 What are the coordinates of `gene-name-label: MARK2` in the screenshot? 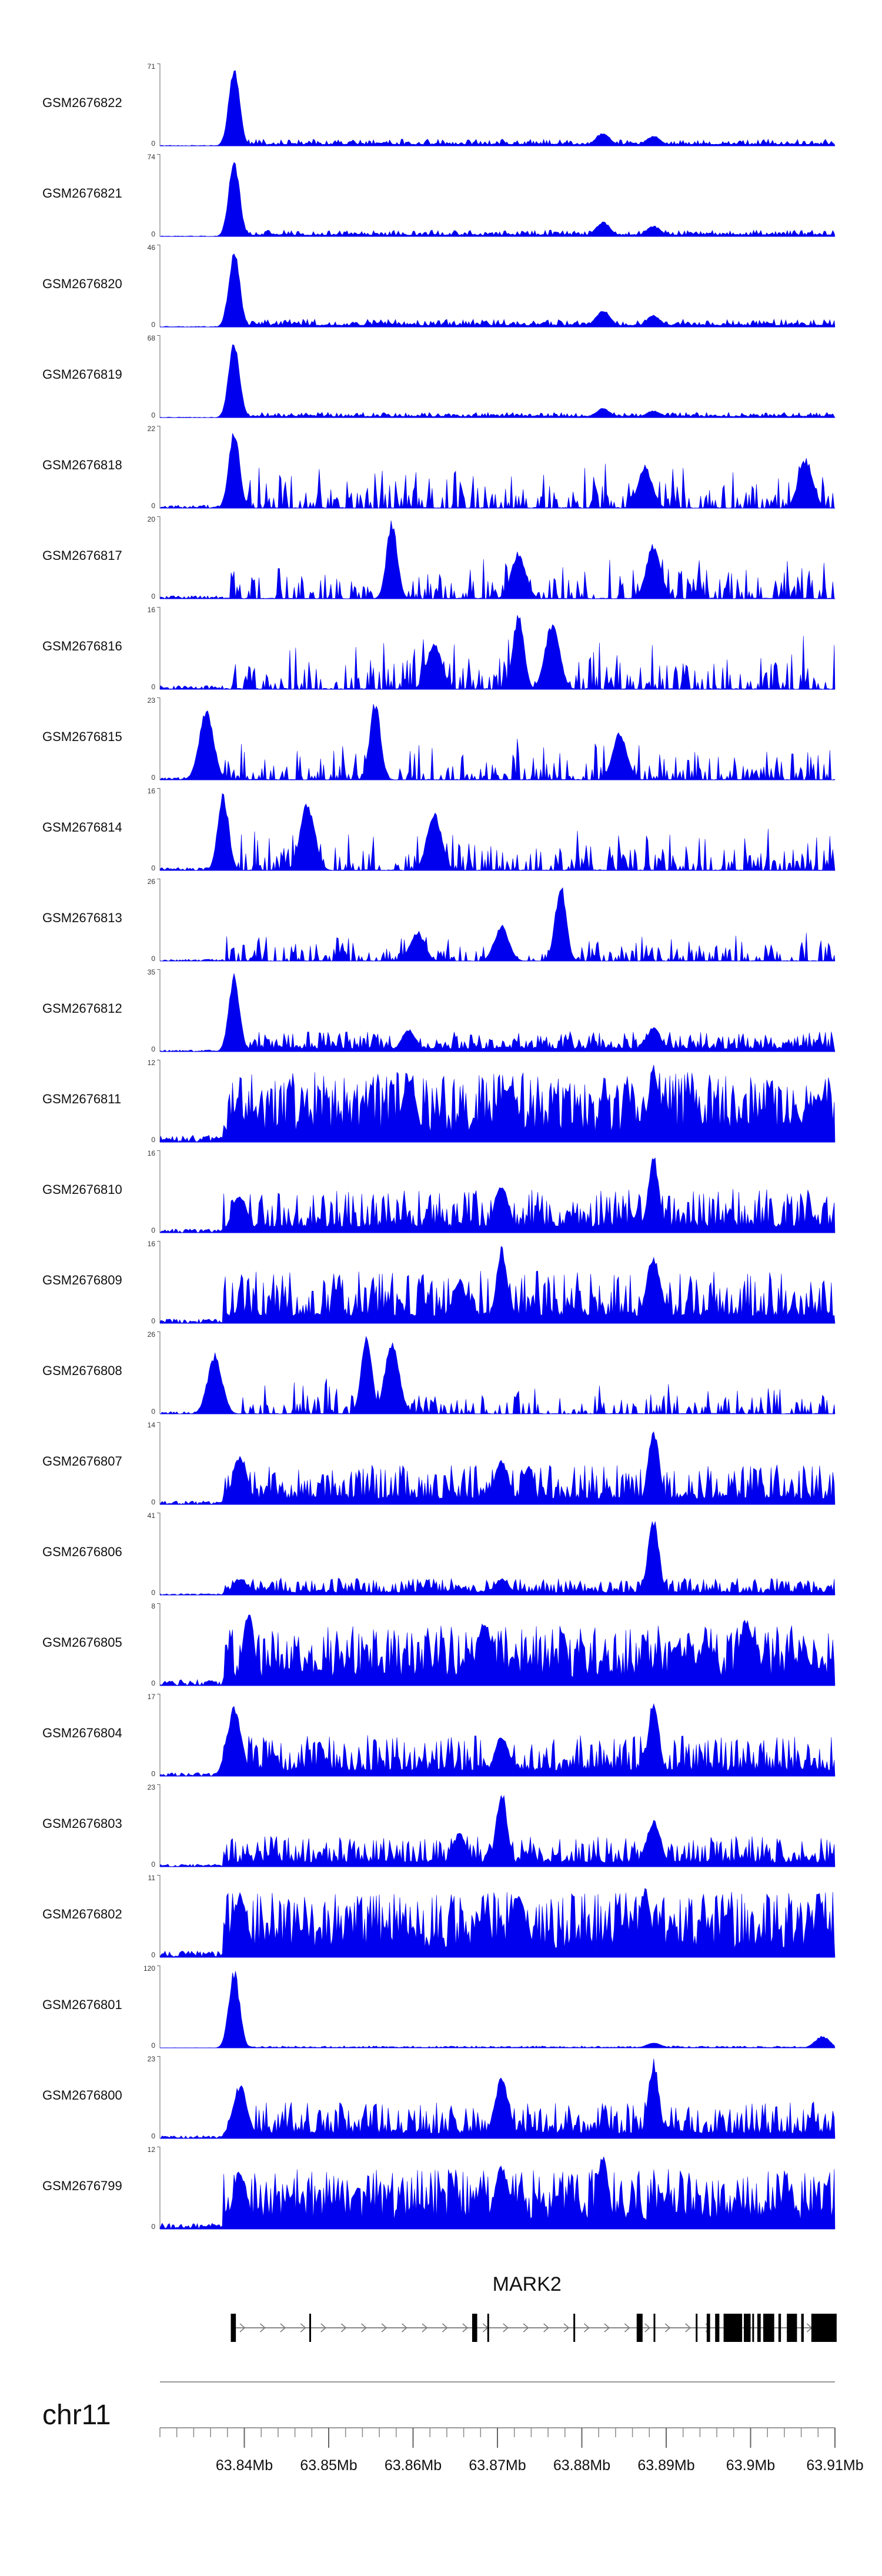 It's located at (527, 2284).